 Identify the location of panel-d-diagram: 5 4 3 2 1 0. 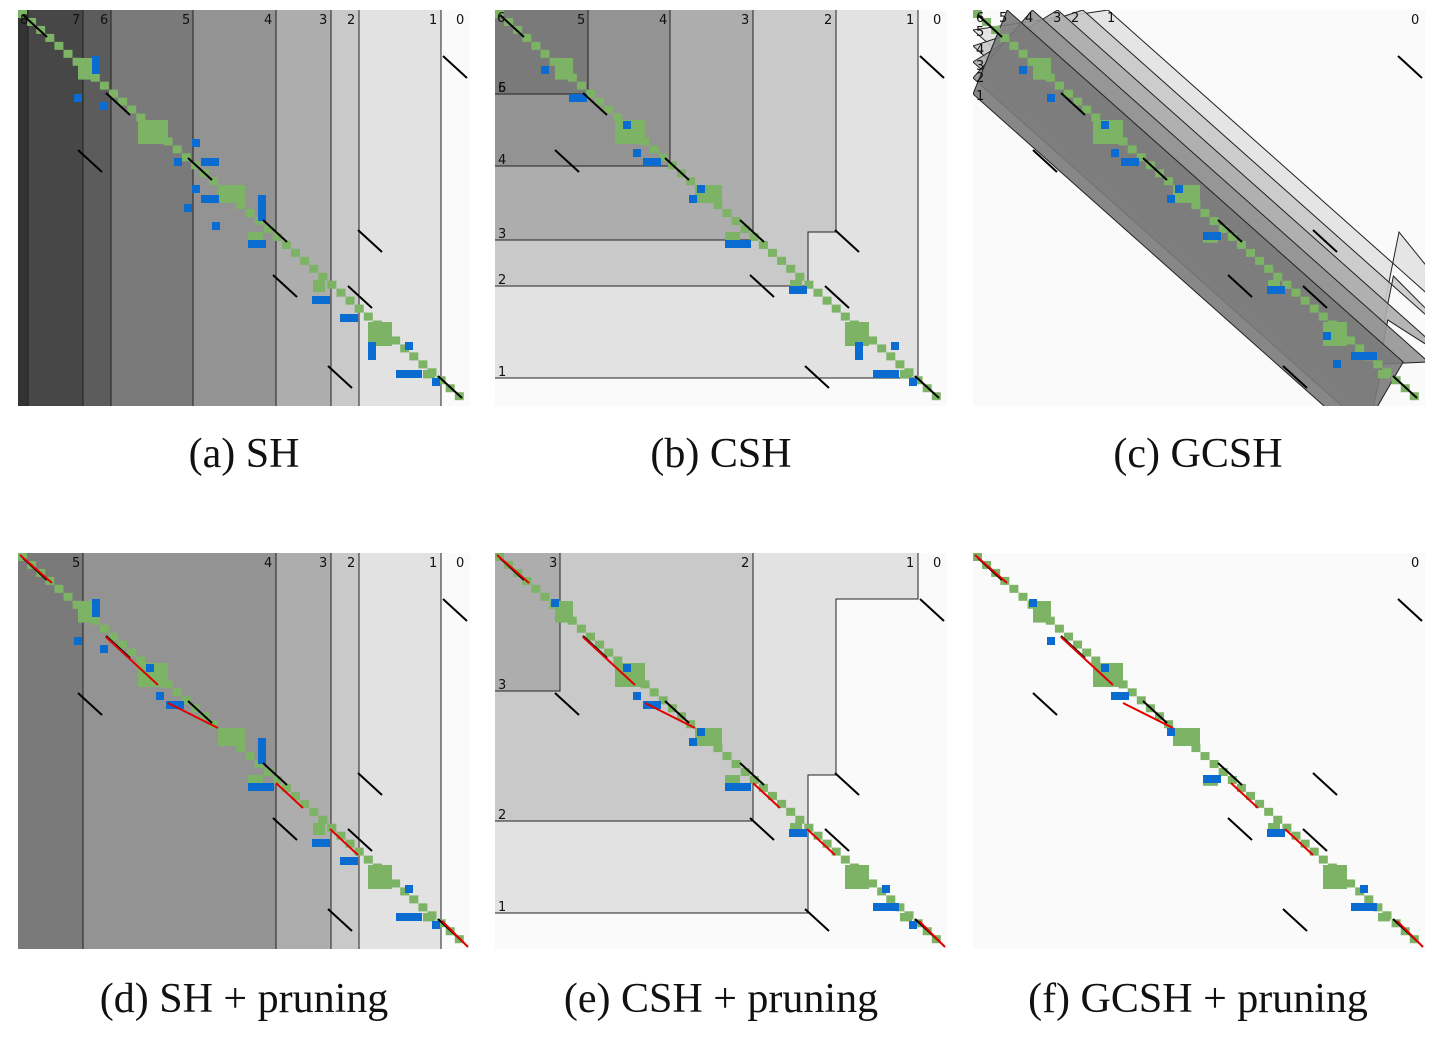
(244, 751).